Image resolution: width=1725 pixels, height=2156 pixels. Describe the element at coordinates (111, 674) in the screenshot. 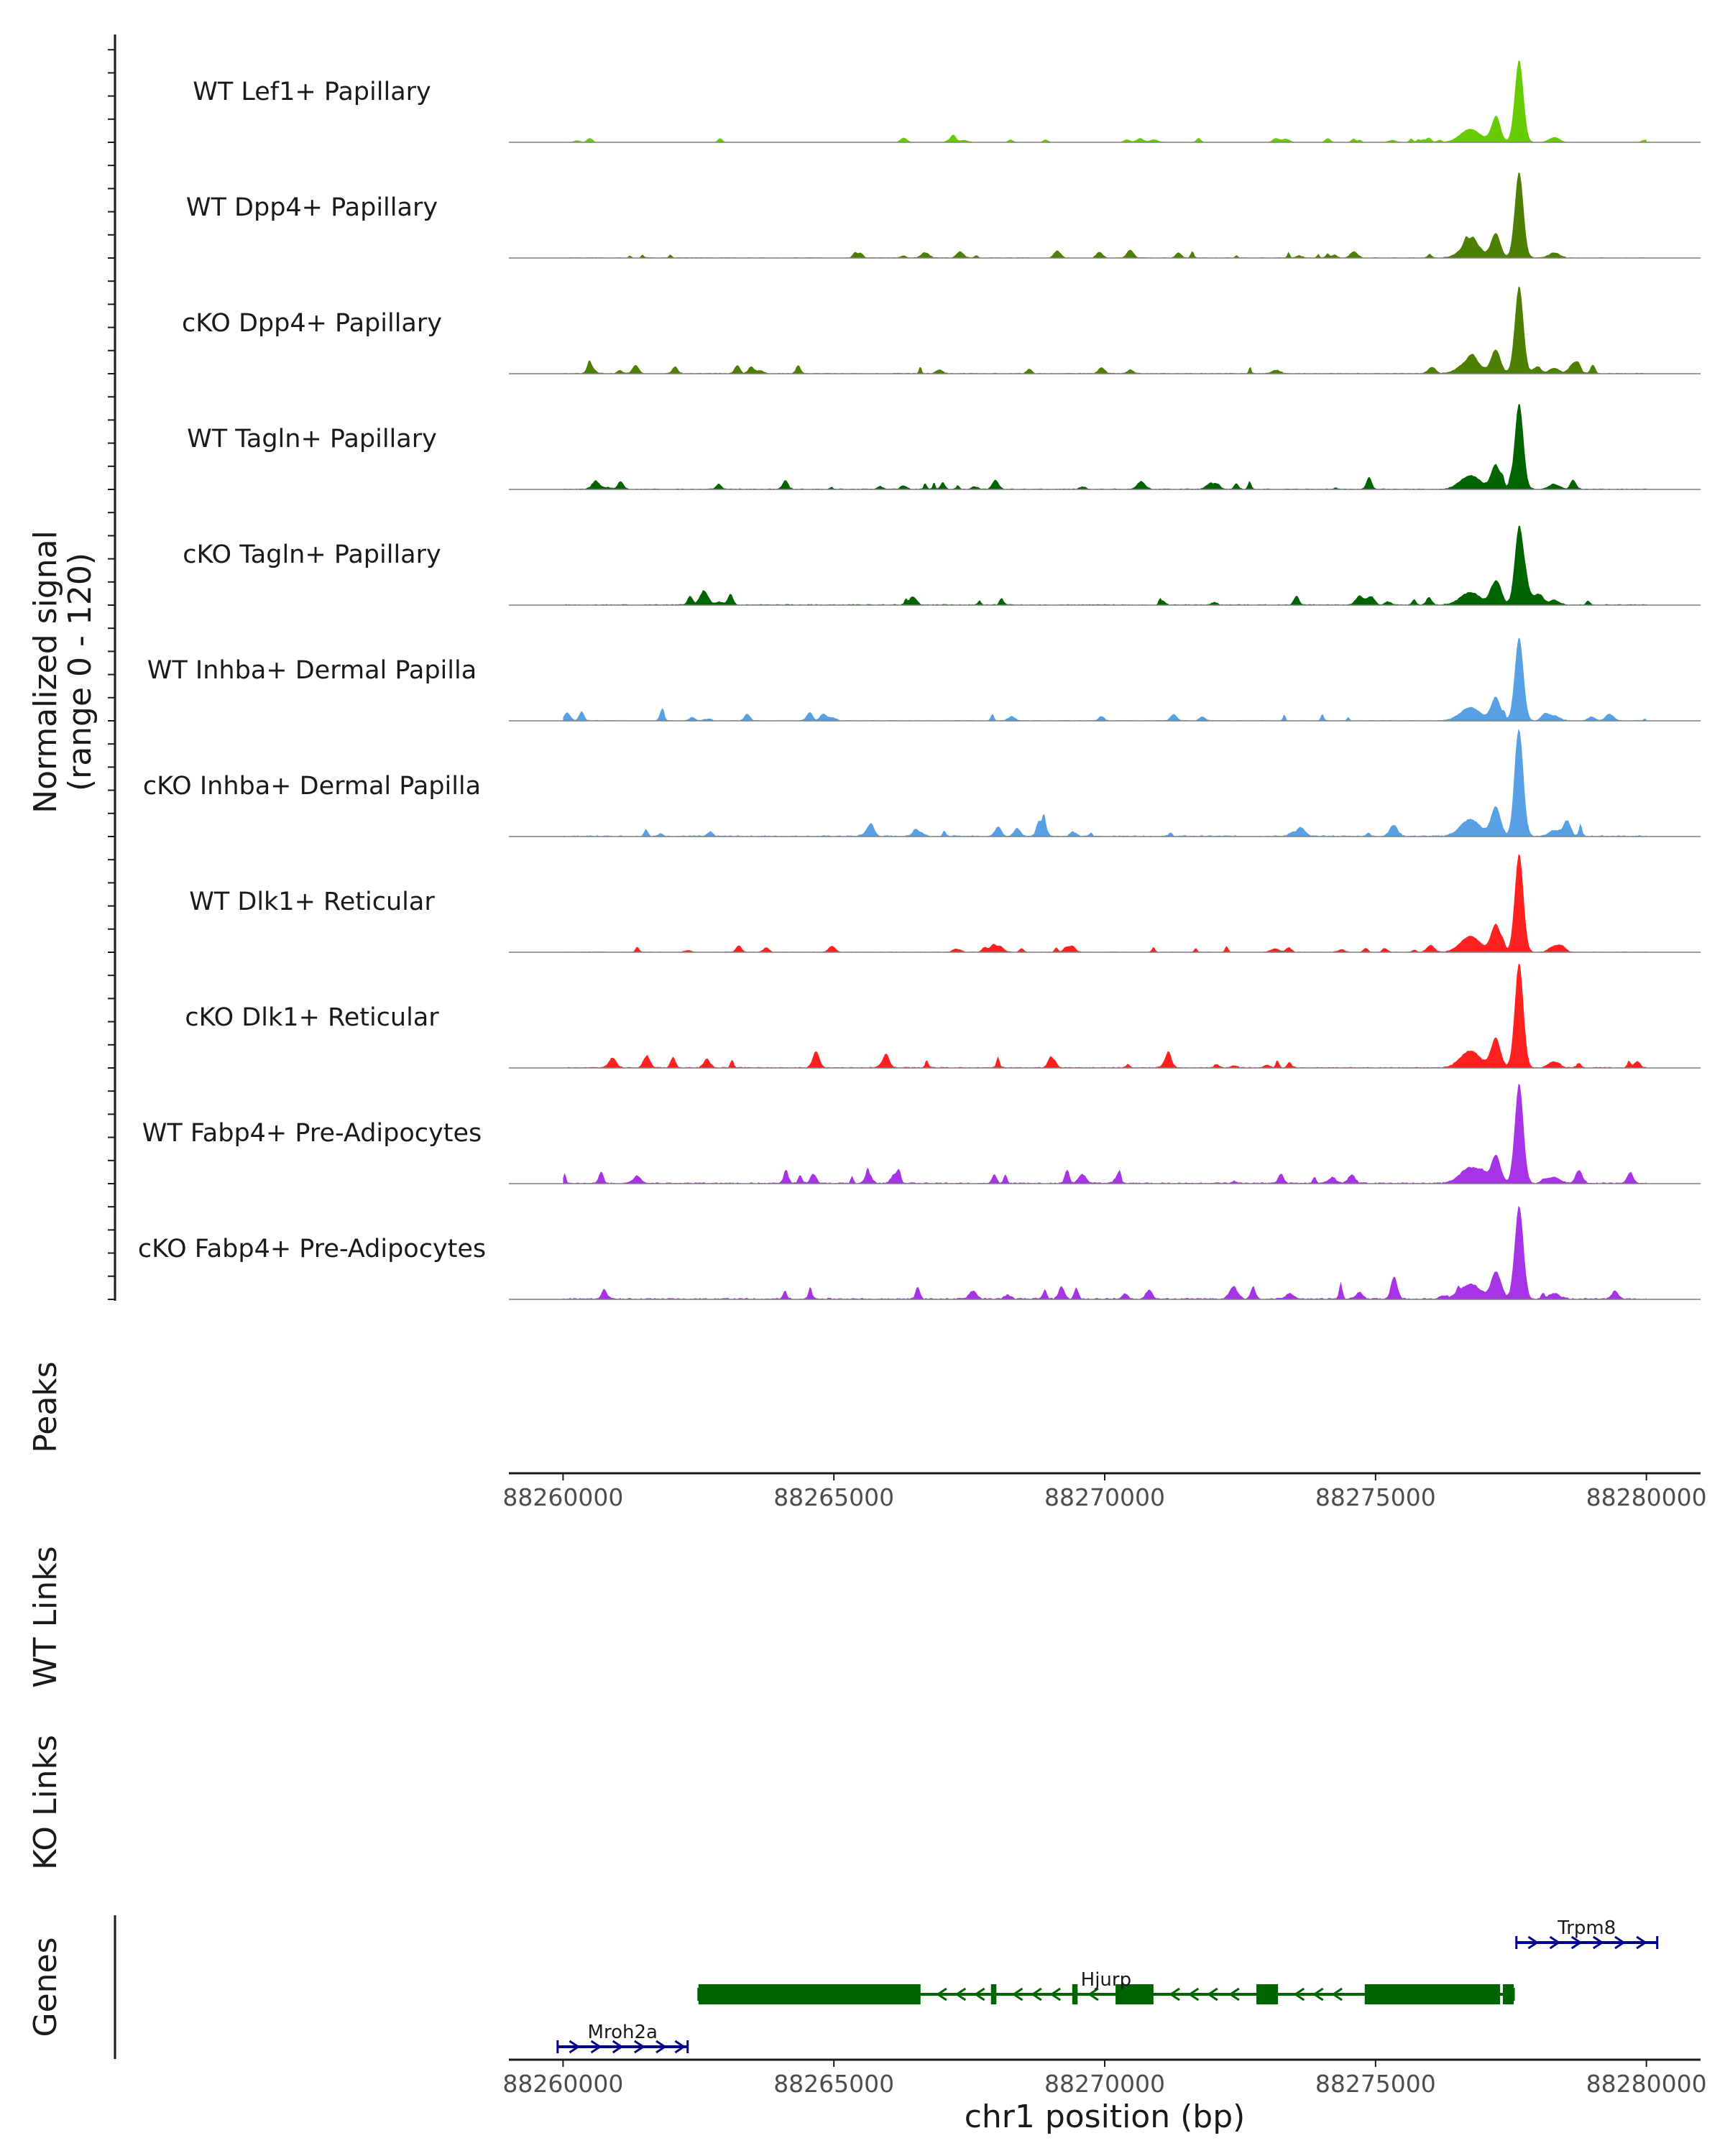

I see `coverage-y-ticks` at that location.